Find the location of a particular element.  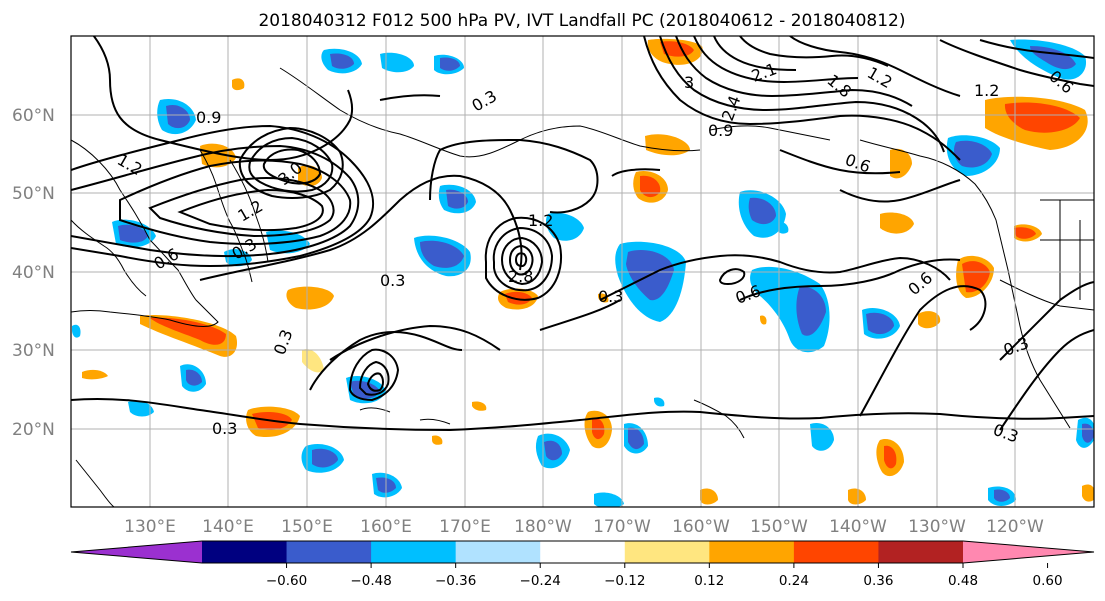

lat-label: 20°N is located at coordinates (33, 430).